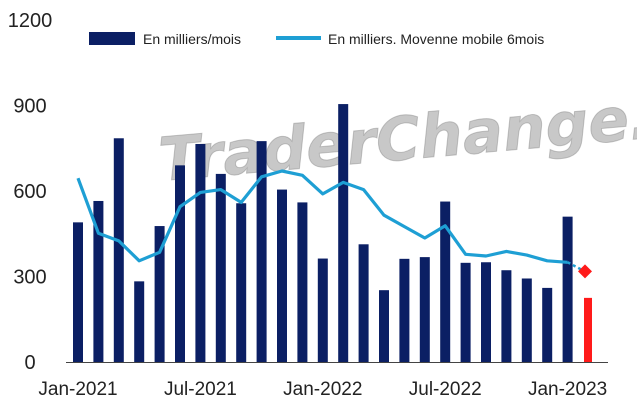 This screenshot has height=417, width=637. What do you see at coordinates (30, 21) in the screenshot?
I see `y-tick-label: 1200` at bounding box center [30, 21].